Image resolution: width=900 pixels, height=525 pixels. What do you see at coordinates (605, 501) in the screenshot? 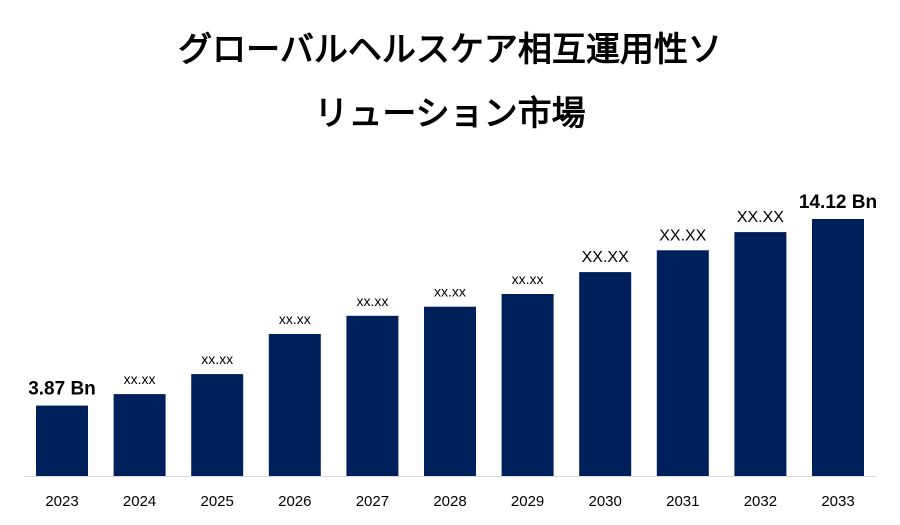
I see `x-tick-label-2030: 2030` at bounding box center [605, 501].